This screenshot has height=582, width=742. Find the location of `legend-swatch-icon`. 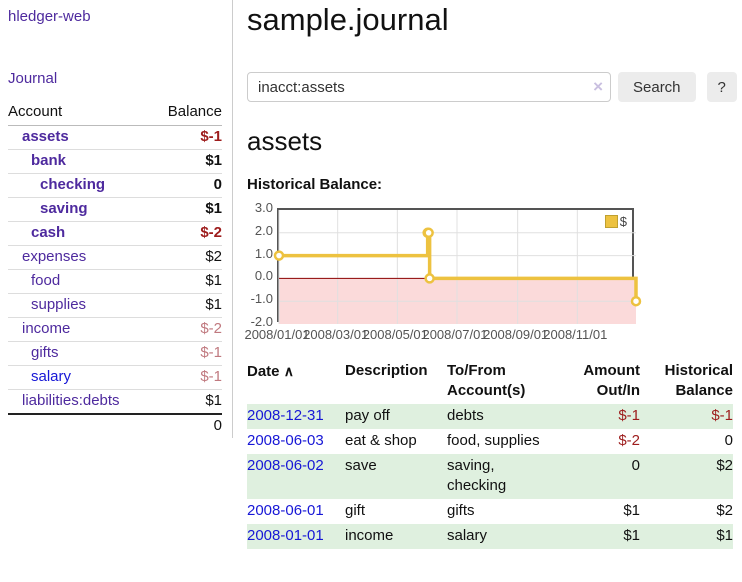

legend-swatch-icon is located at coordinates (611, 221).